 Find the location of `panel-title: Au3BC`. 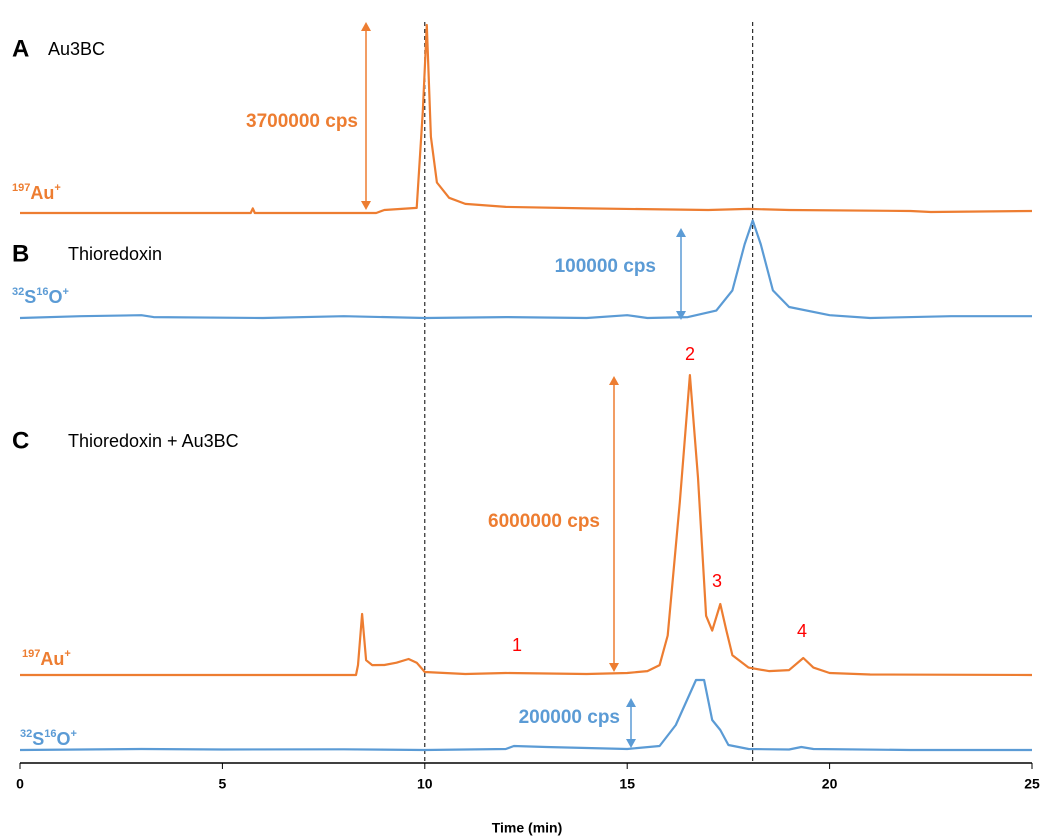

panel-title: Au3BC is located at coordinates (76, 49).